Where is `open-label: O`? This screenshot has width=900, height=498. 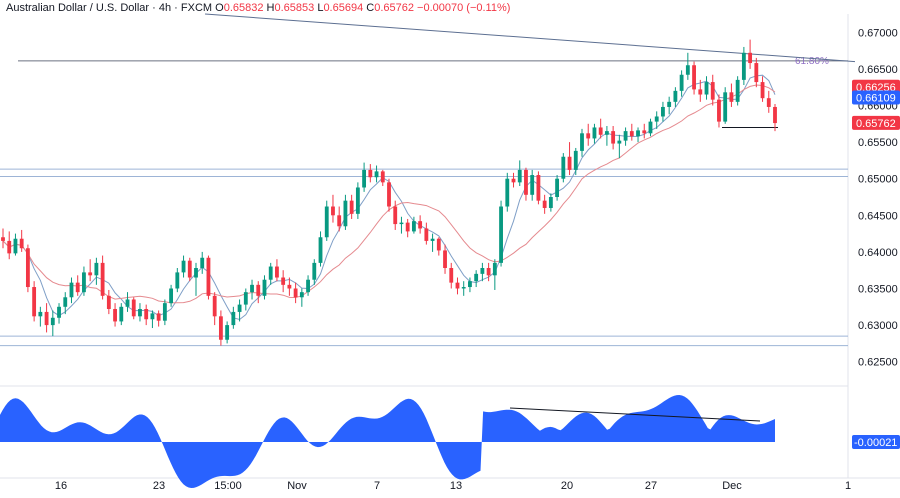 open-label: O is located at coordinates (219, 8).